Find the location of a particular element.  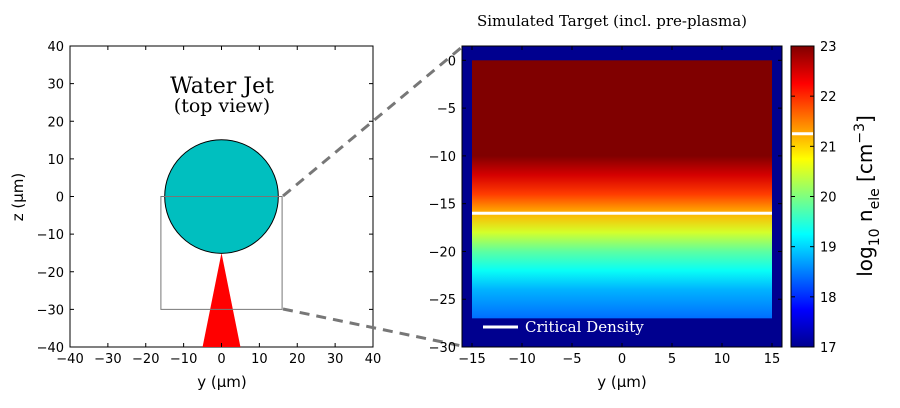

left-y-tick-label: −30 is located at coordinates (50, 310).